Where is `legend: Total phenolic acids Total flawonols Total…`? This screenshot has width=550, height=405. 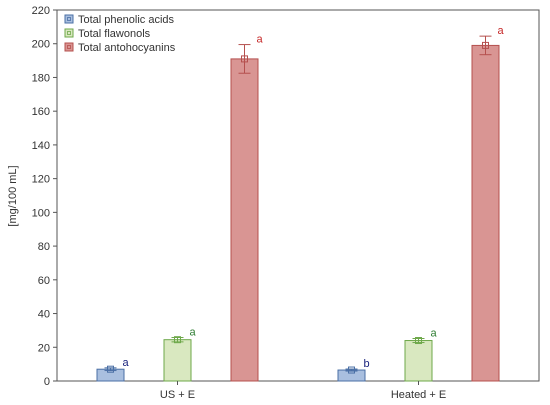 legend: Total phenolic acids Total flawonols Total… is located at coordinates (120, 34).